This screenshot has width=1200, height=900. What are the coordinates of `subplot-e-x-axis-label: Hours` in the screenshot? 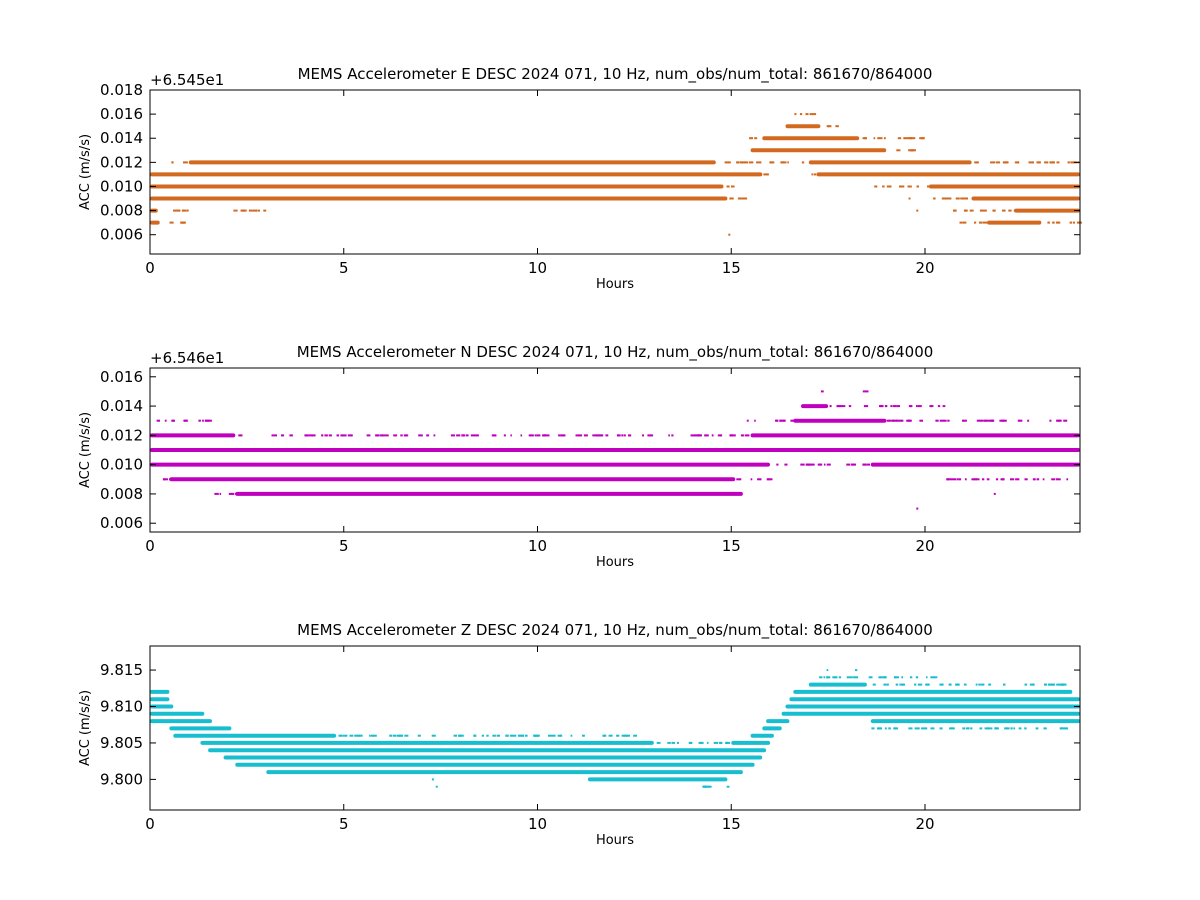 It's located at (615, 284).